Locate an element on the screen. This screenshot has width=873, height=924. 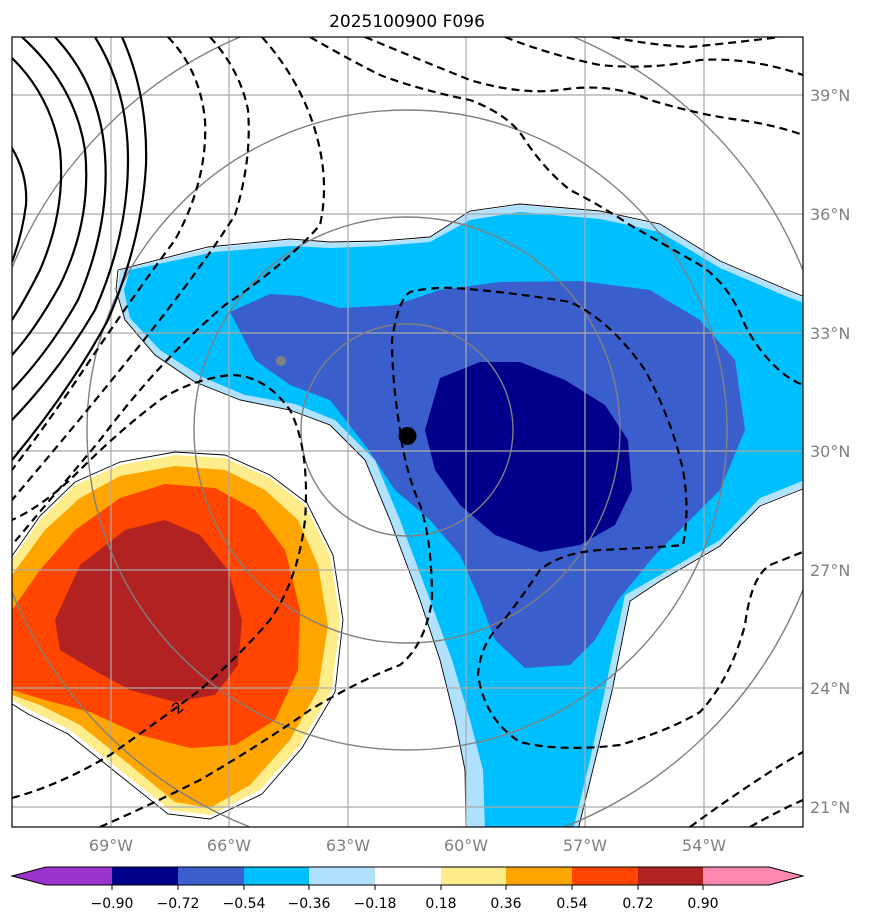
y-tick-label: 30°N is located at coordinates (830, 451).